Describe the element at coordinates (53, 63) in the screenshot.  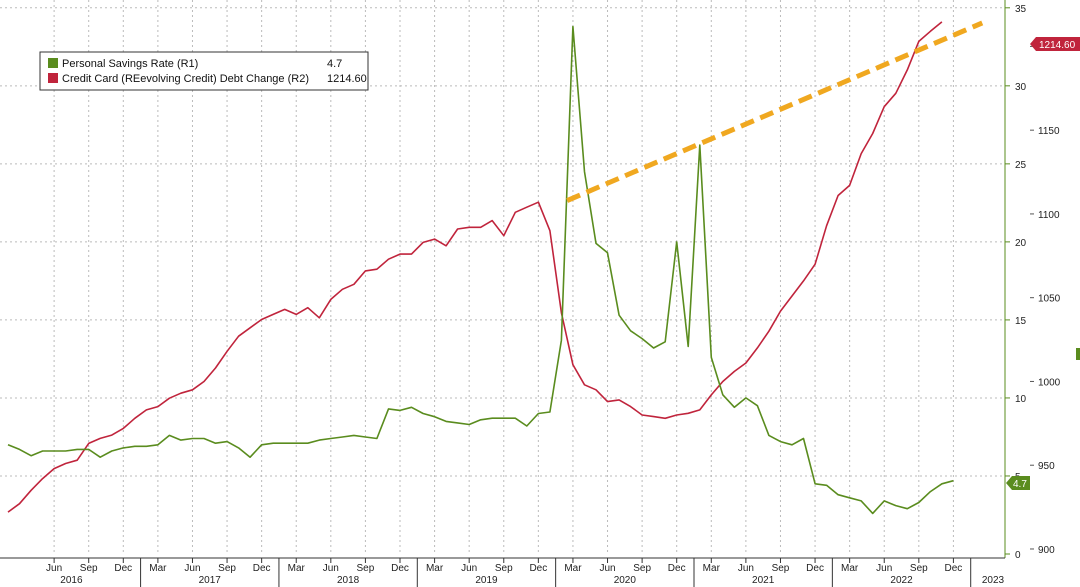
I see `legend-swatch-savings` at that location.